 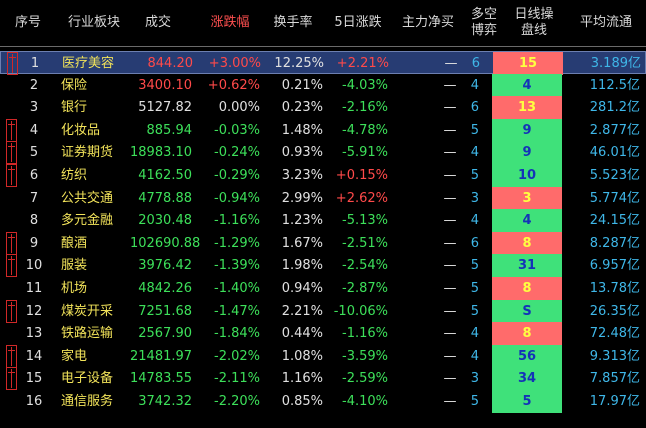 I want to click on header-deal: 成交, so click(x=157, y=22).